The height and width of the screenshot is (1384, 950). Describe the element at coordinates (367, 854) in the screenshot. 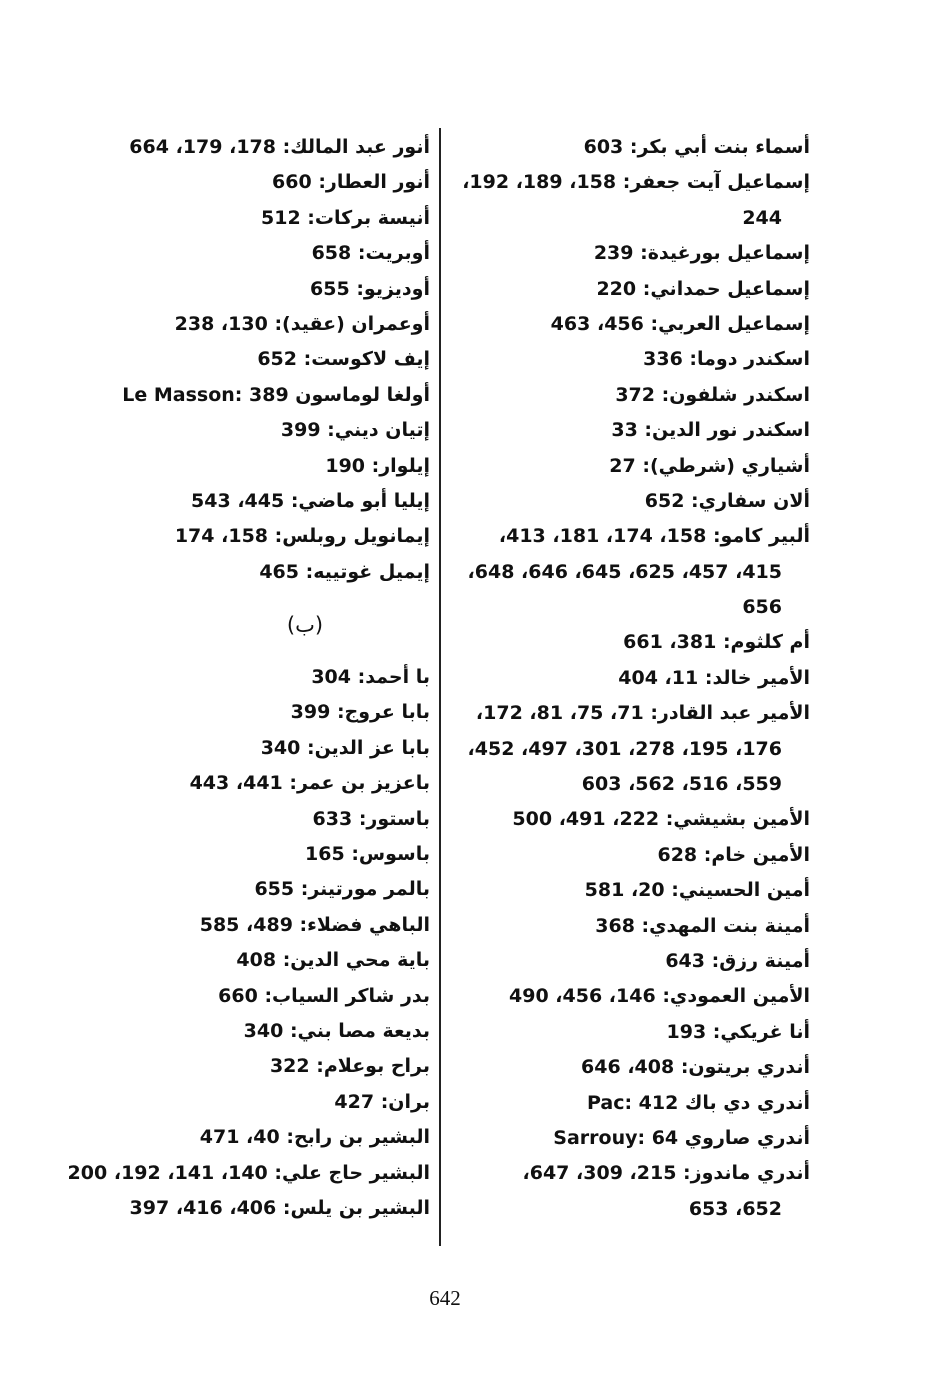

I see `index-entry: باسوس: 165` at that location.